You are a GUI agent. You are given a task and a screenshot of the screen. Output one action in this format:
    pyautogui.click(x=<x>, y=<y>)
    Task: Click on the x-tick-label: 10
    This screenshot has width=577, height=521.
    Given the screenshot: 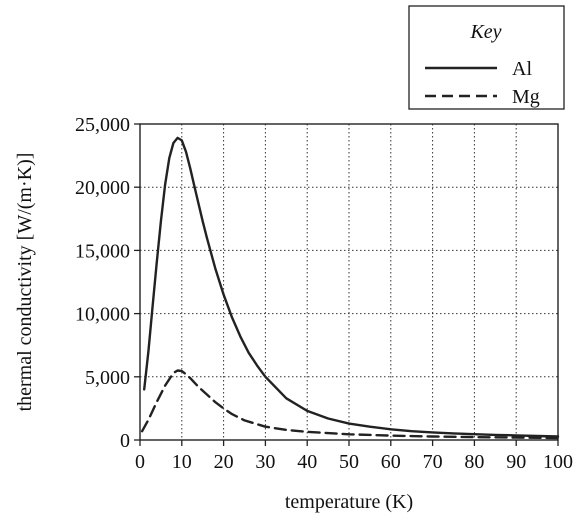 What is the action you would take?
    pyautogui.click(x=182, y=462)
    